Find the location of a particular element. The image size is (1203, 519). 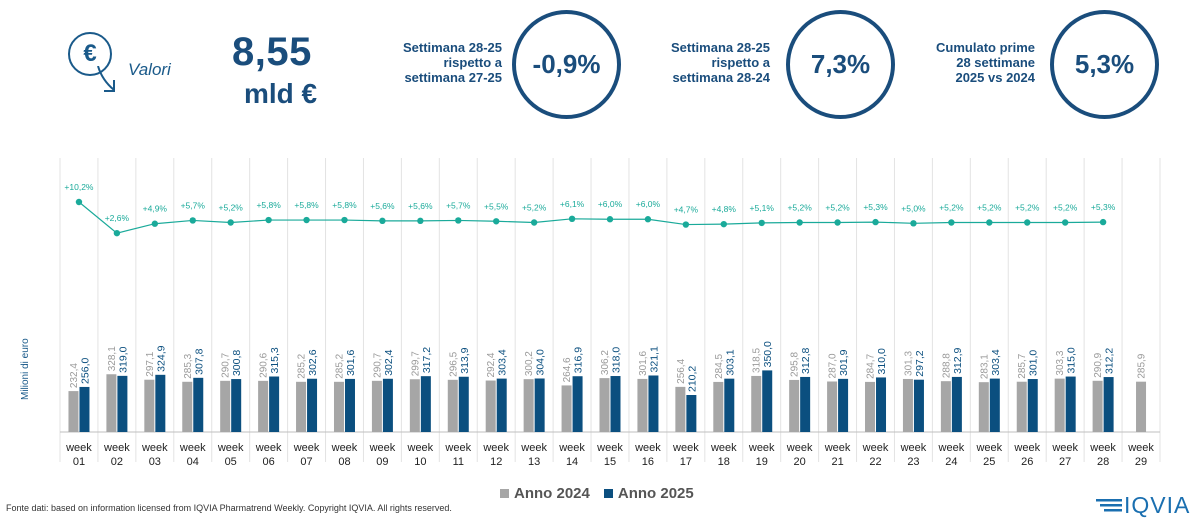

x-tick-label: 04 is located at coordinates (193, 462).